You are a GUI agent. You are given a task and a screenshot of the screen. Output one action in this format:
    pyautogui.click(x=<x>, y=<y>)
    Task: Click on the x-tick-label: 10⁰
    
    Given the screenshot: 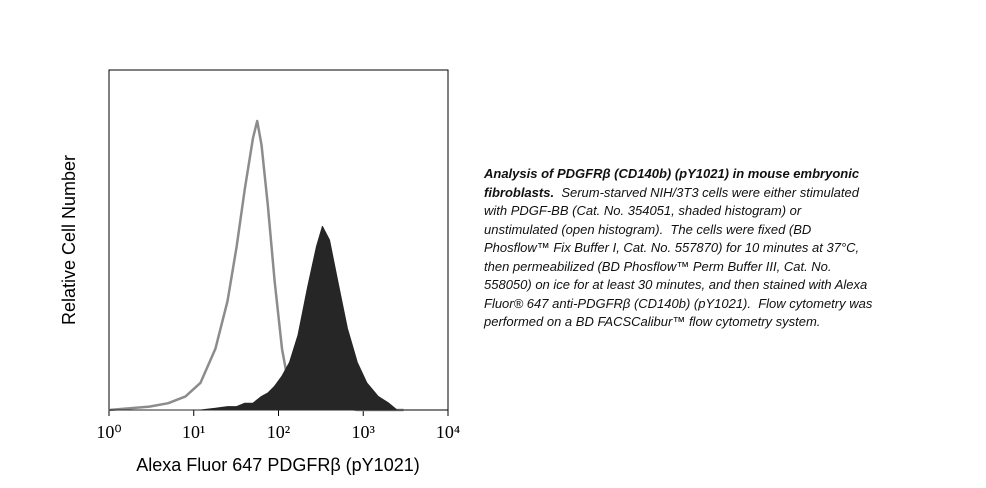 What is the action you would take?
    pyautogui.click(x=108, y=432)
    